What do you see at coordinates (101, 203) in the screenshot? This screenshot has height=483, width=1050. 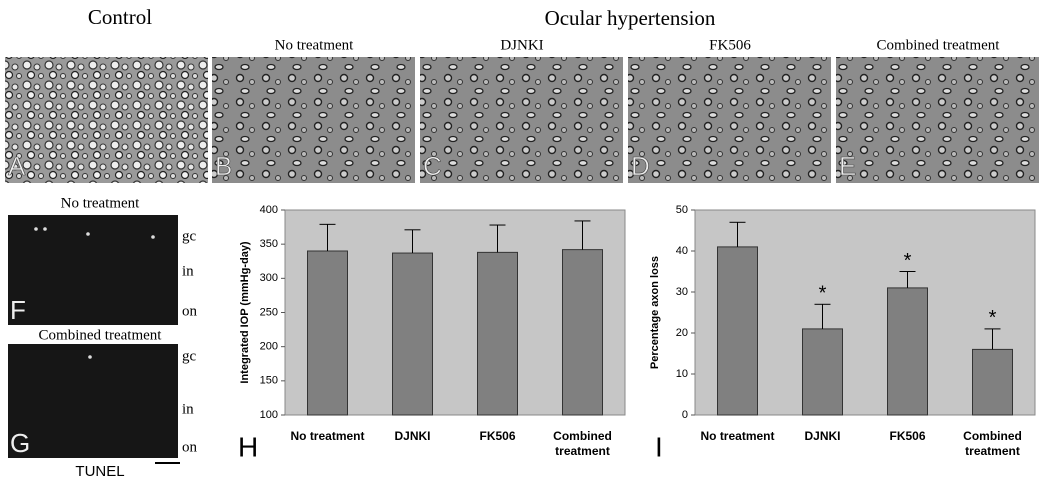 I see `tunel-label: No treatment` at bounding box center [101, 203].